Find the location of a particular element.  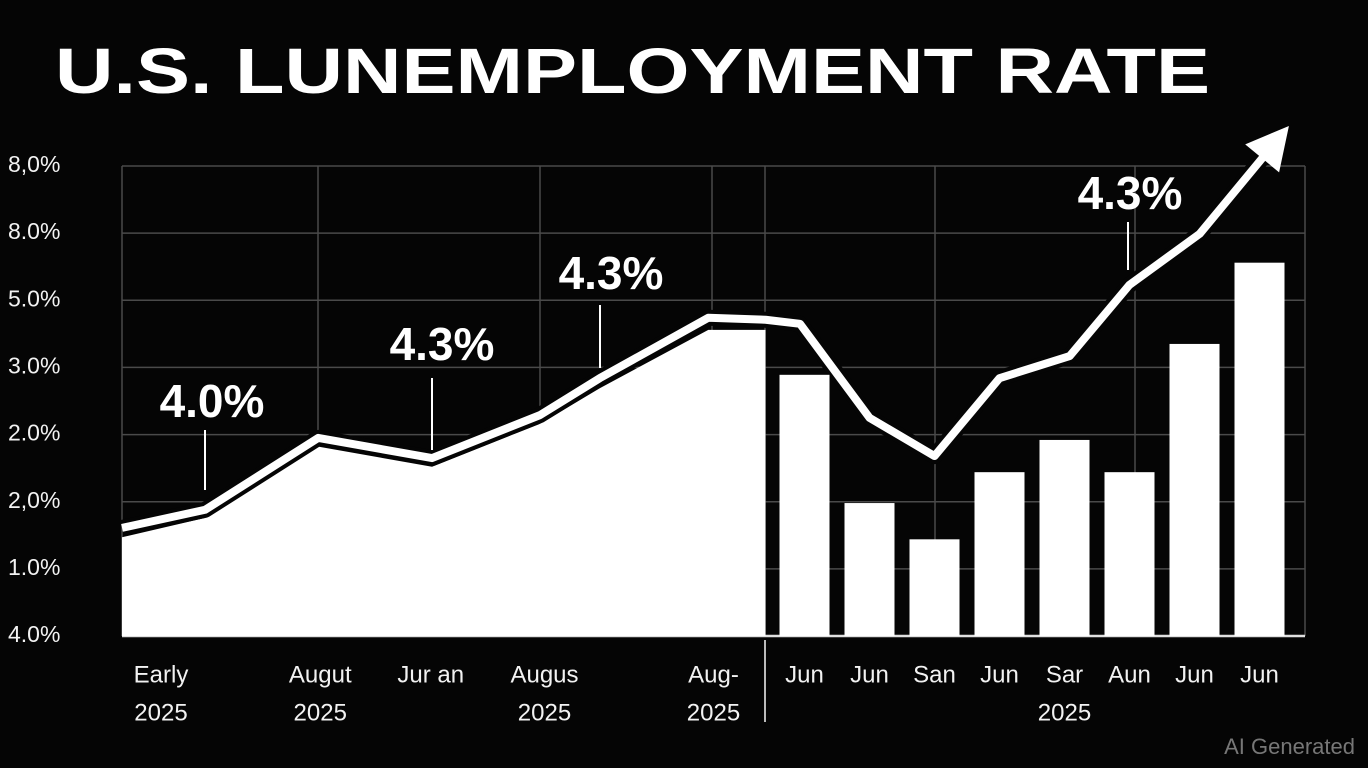

chart-title: U.S. LUNEMPLOYMENT RATE is located at coordinates (632, 71).